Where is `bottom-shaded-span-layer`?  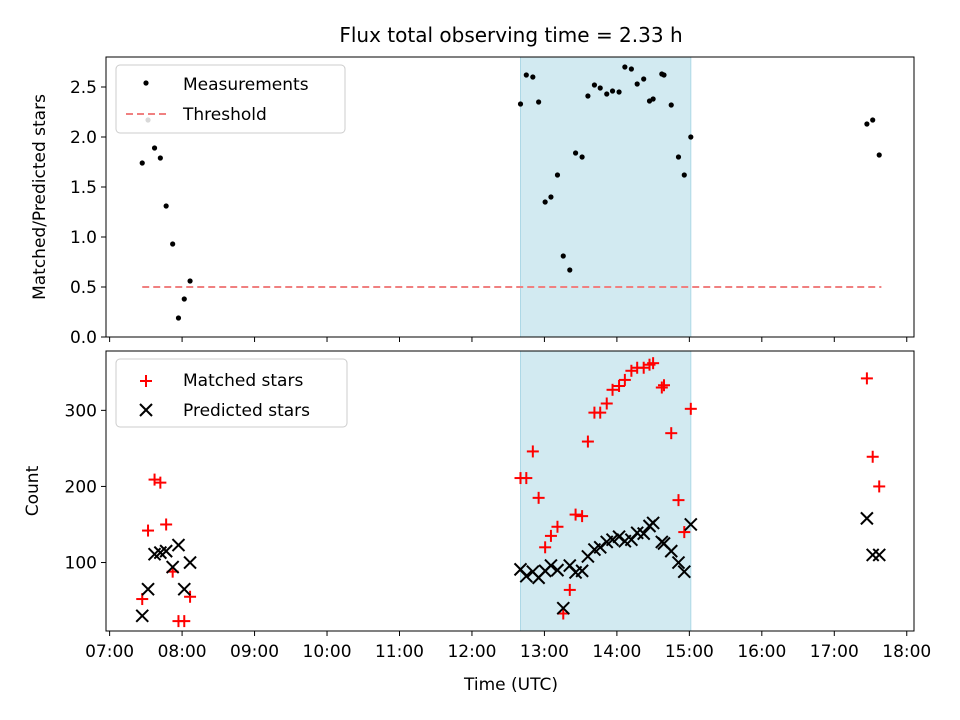 bottom-shaded-span-layer is located at coordinates (606, 491).